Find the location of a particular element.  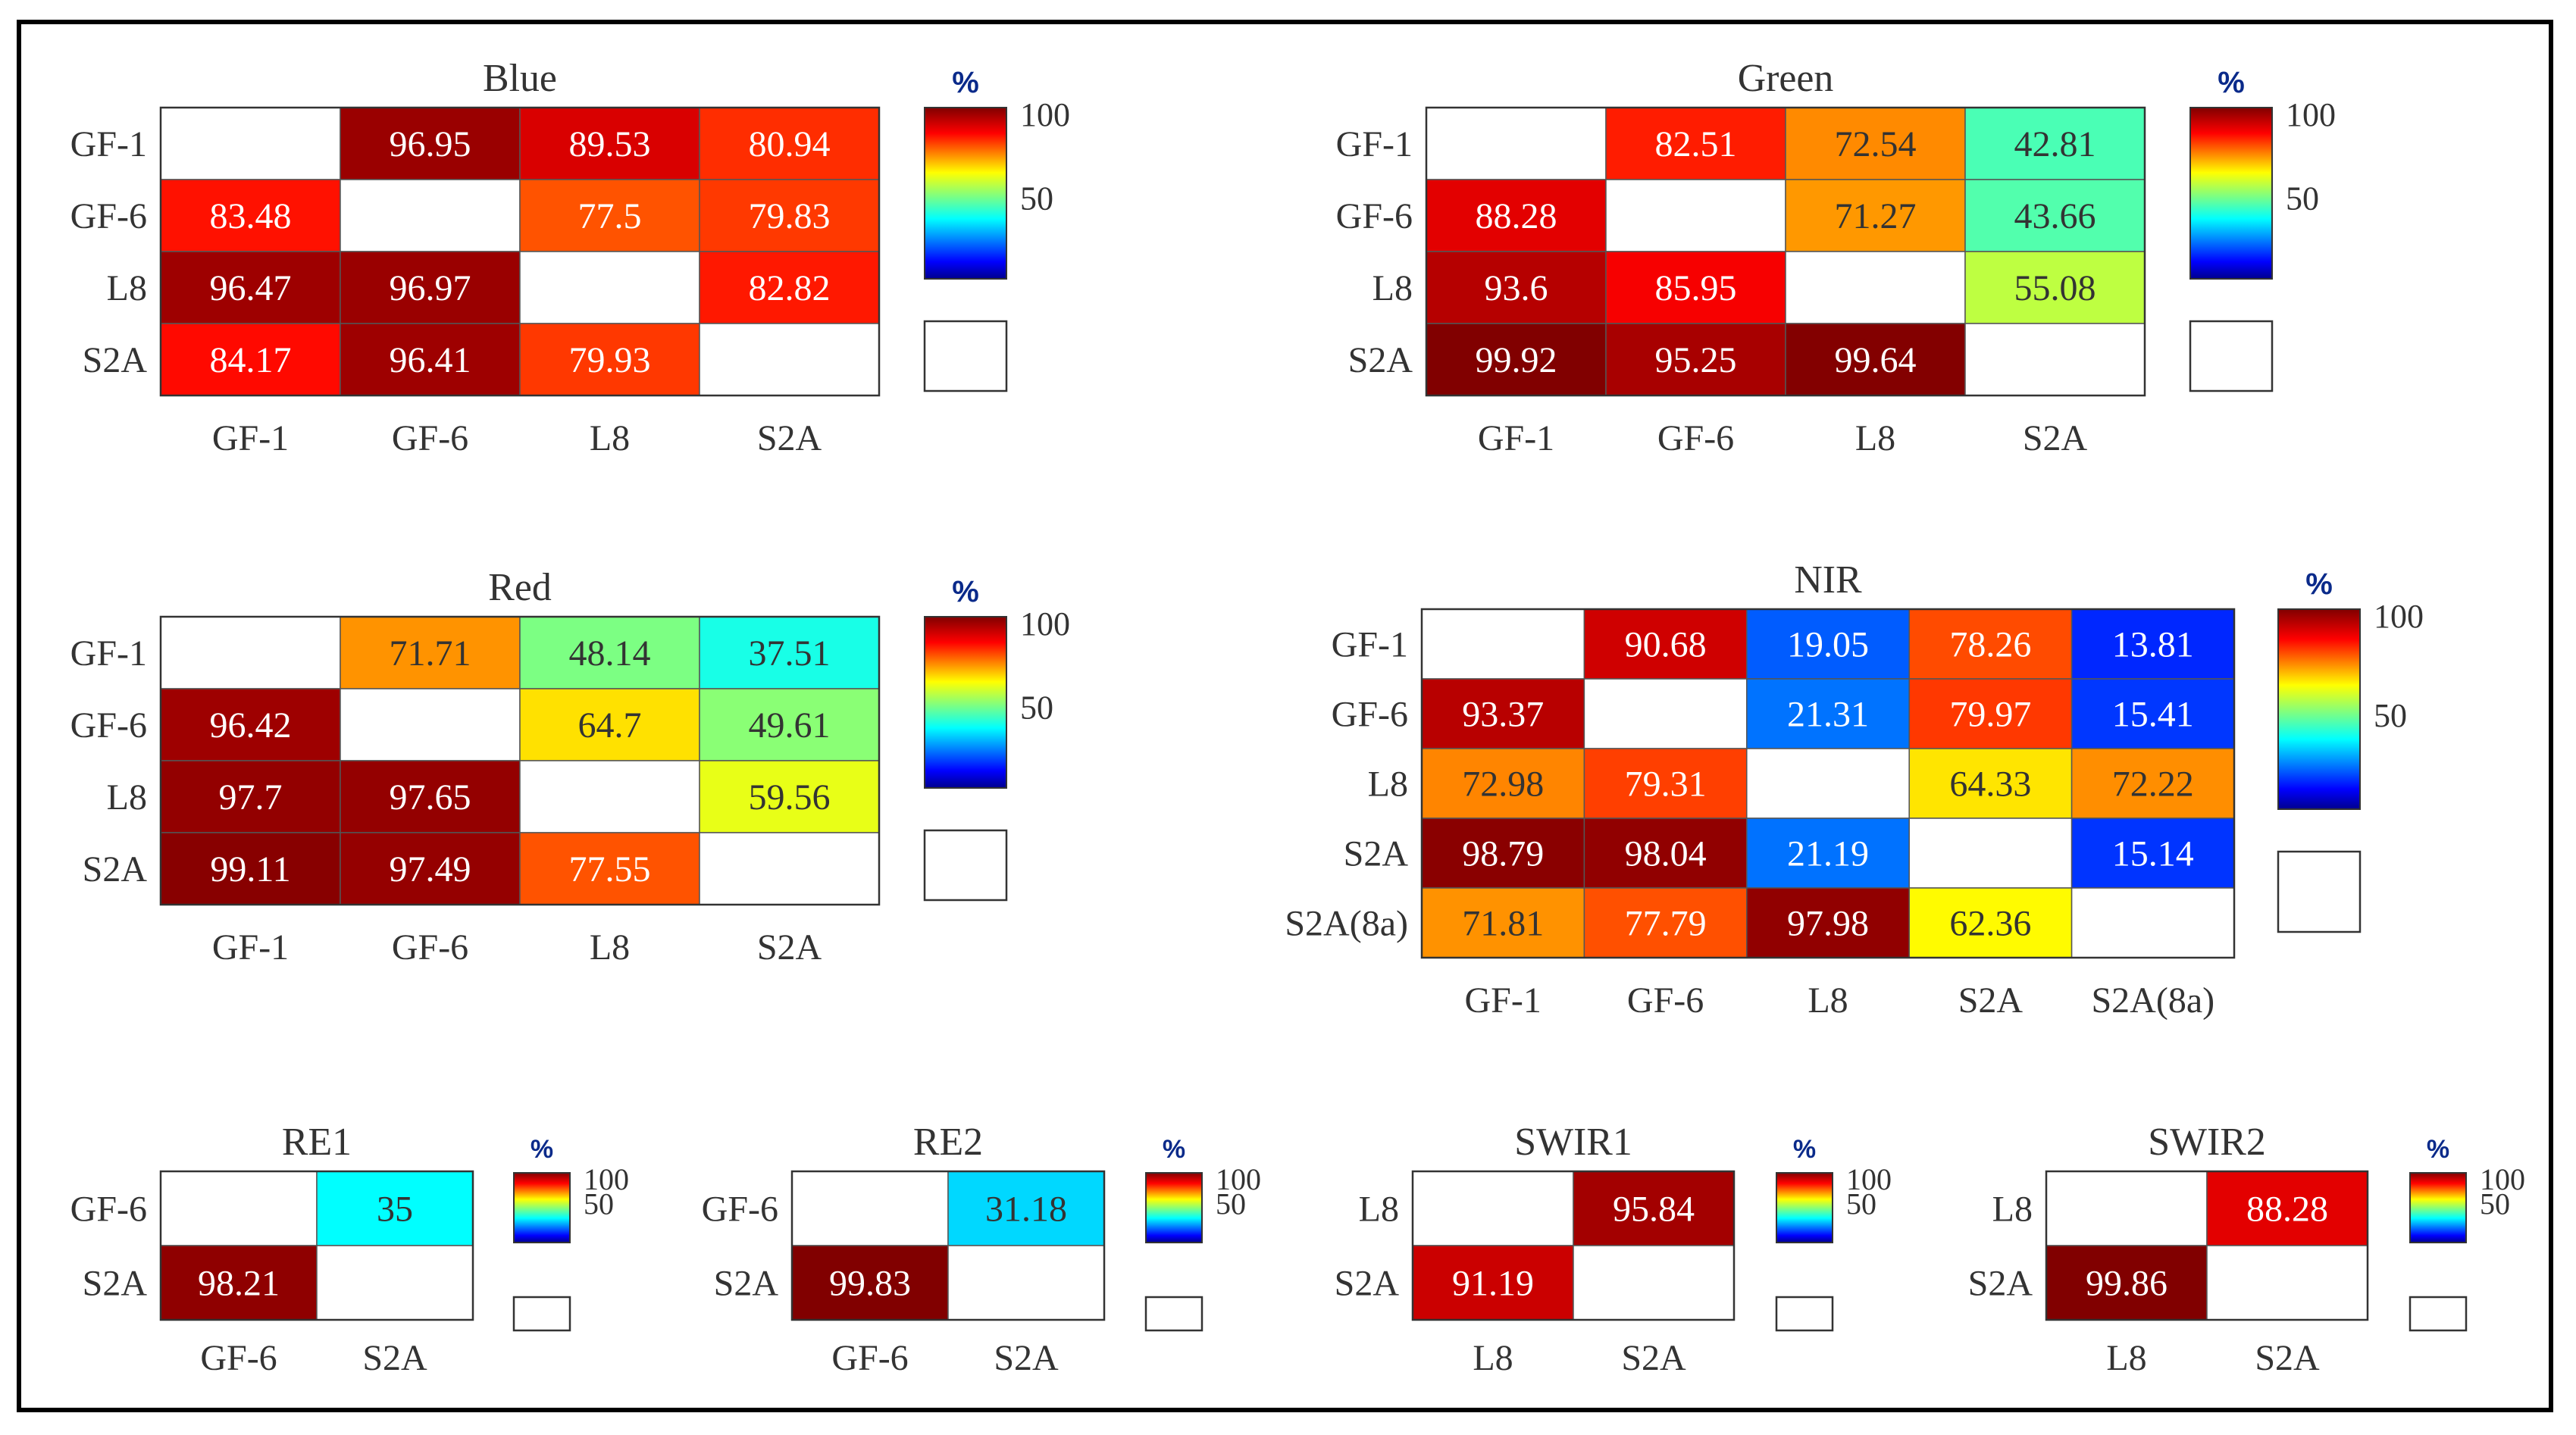

chart-1-cell-label-r2-c1: 85.95 is located at coordinates (1696, 288).